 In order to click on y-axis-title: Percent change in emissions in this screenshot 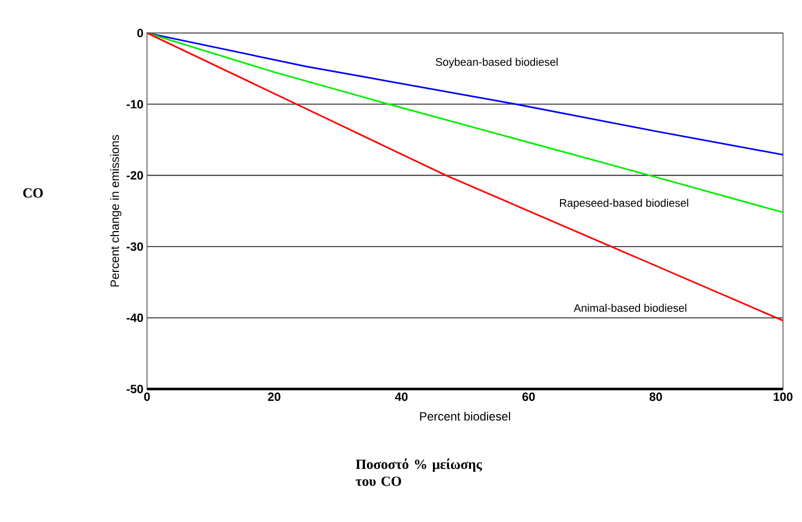, I will do `click(116, 210)`.